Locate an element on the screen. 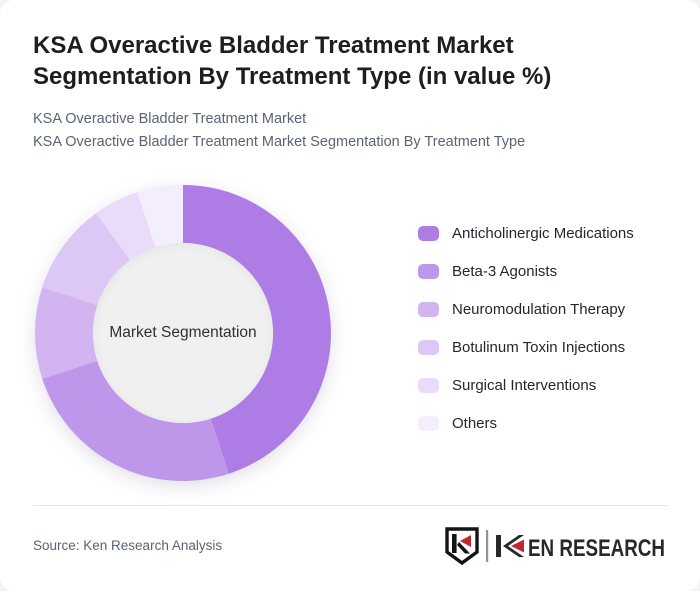  ken-research-logo: EN RESEARCH is located at coordinates (555, 546).